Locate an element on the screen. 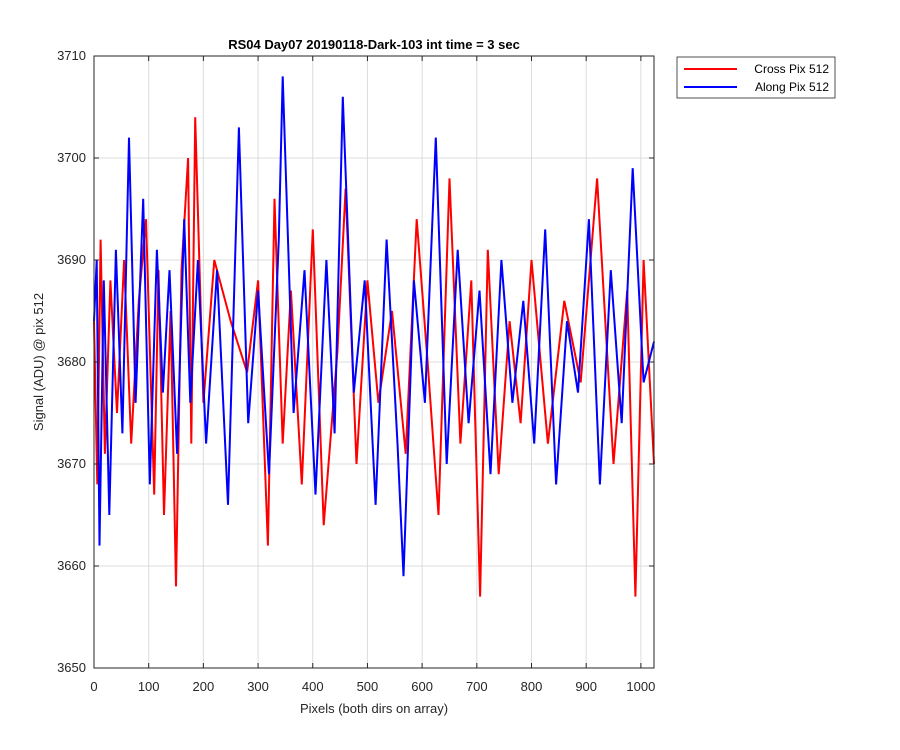  x-tick-label: 800 is located at coordinates (532, 686).